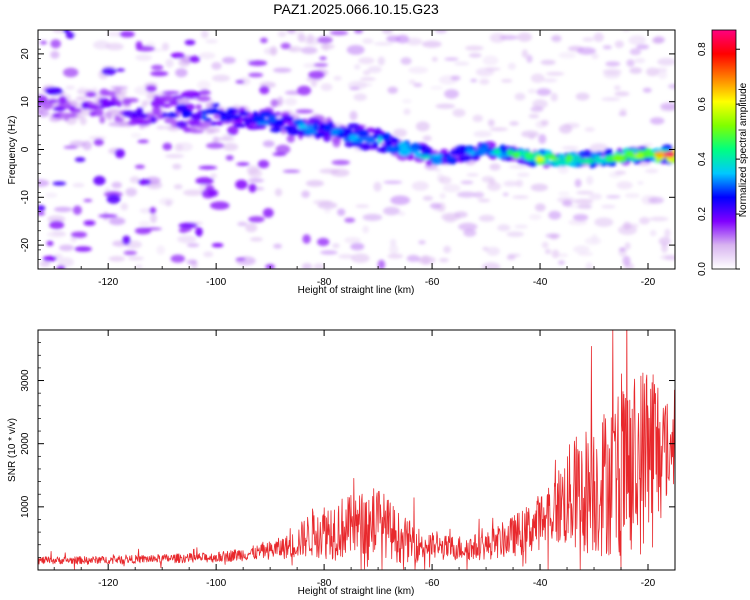  I want to click on snr-x-tick-label: -60, so click(432, 583).